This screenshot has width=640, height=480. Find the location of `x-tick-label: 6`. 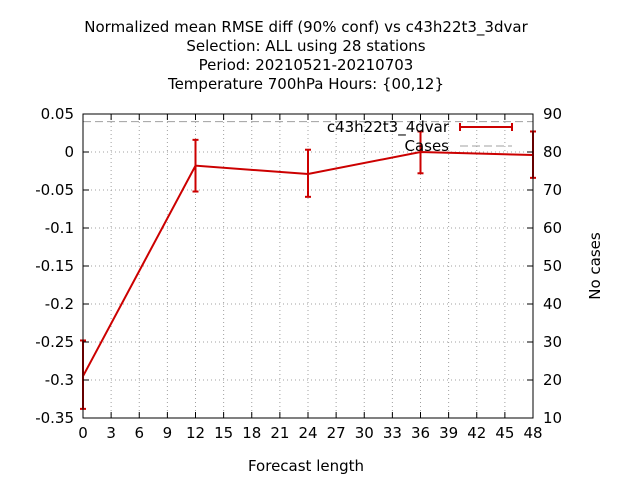

x-tick-label: 6 is located at coordinates (139, 433).